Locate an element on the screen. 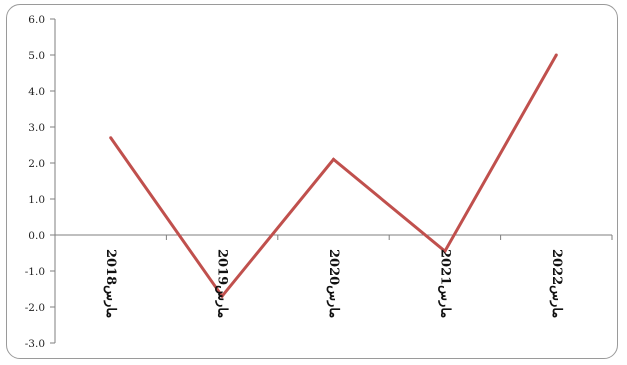 The image size is (627, 365). x-category-label: مارس2019 is located at coordinates (222, 283).